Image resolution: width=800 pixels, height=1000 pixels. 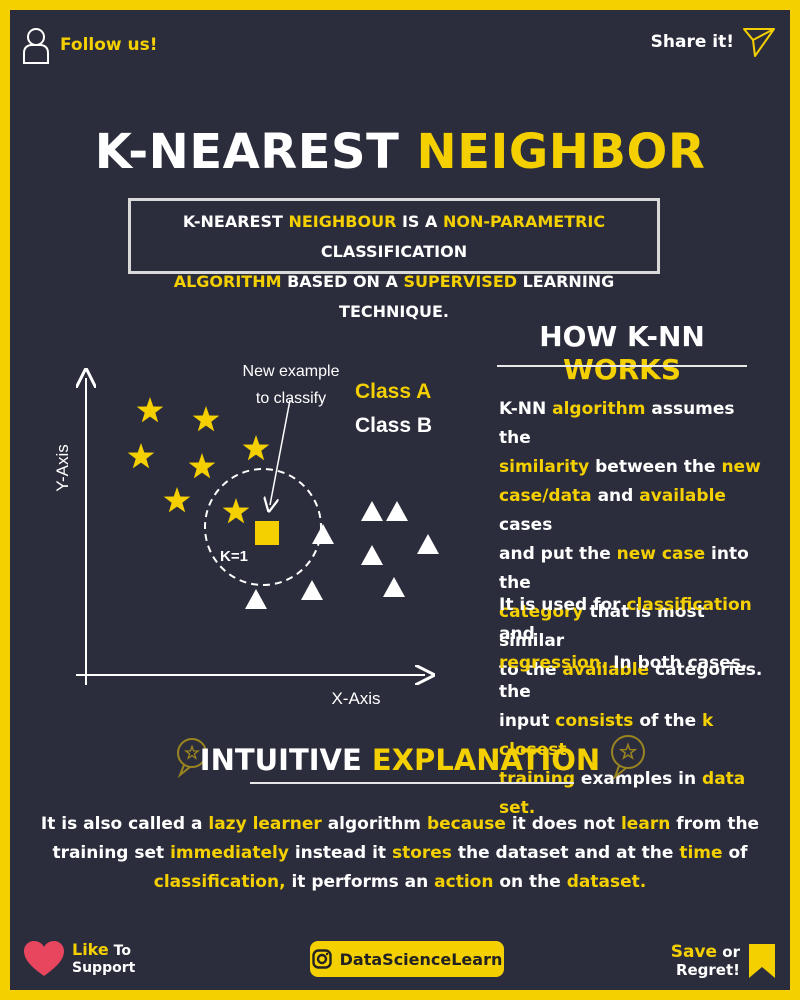 I want to click on heading-text: HOW K-NN, so click(x=622, y=336).